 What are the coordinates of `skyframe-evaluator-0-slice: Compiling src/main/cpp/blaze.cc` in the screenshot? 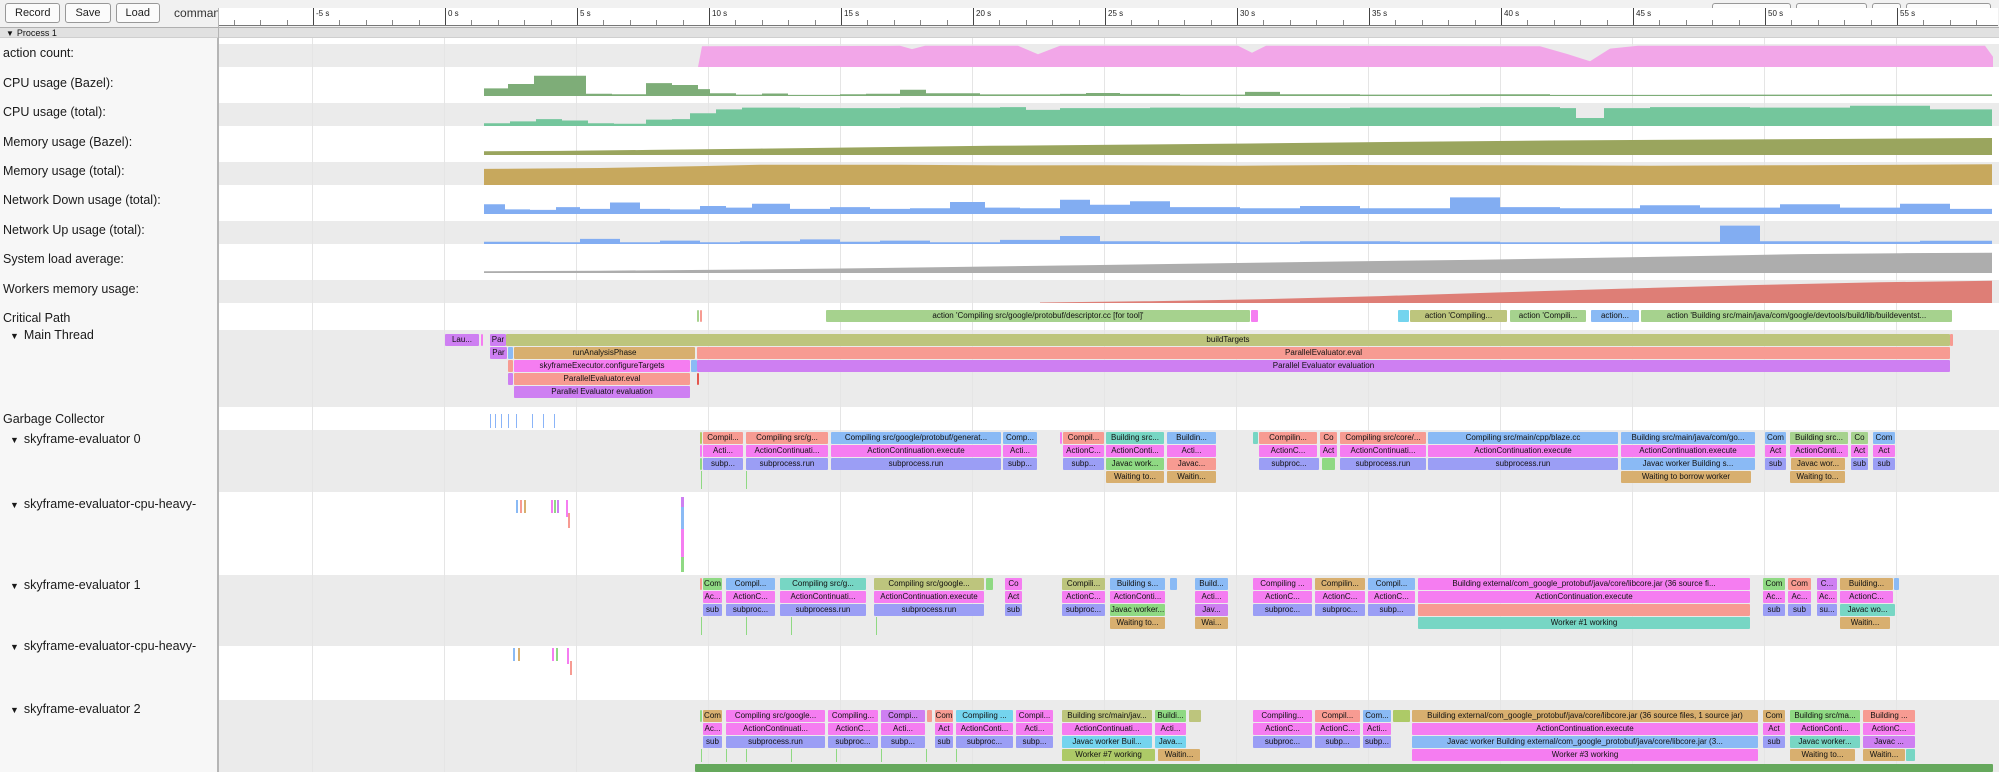 It's located at (1523, 438).